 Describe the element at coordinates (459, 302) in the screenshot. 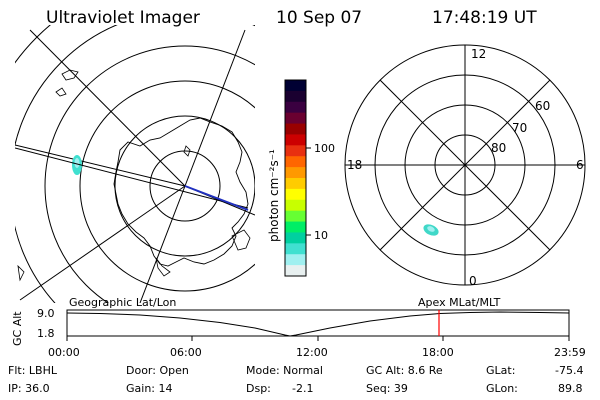

I see `timeline-right-title: Apex MLat/MLT` at that location.